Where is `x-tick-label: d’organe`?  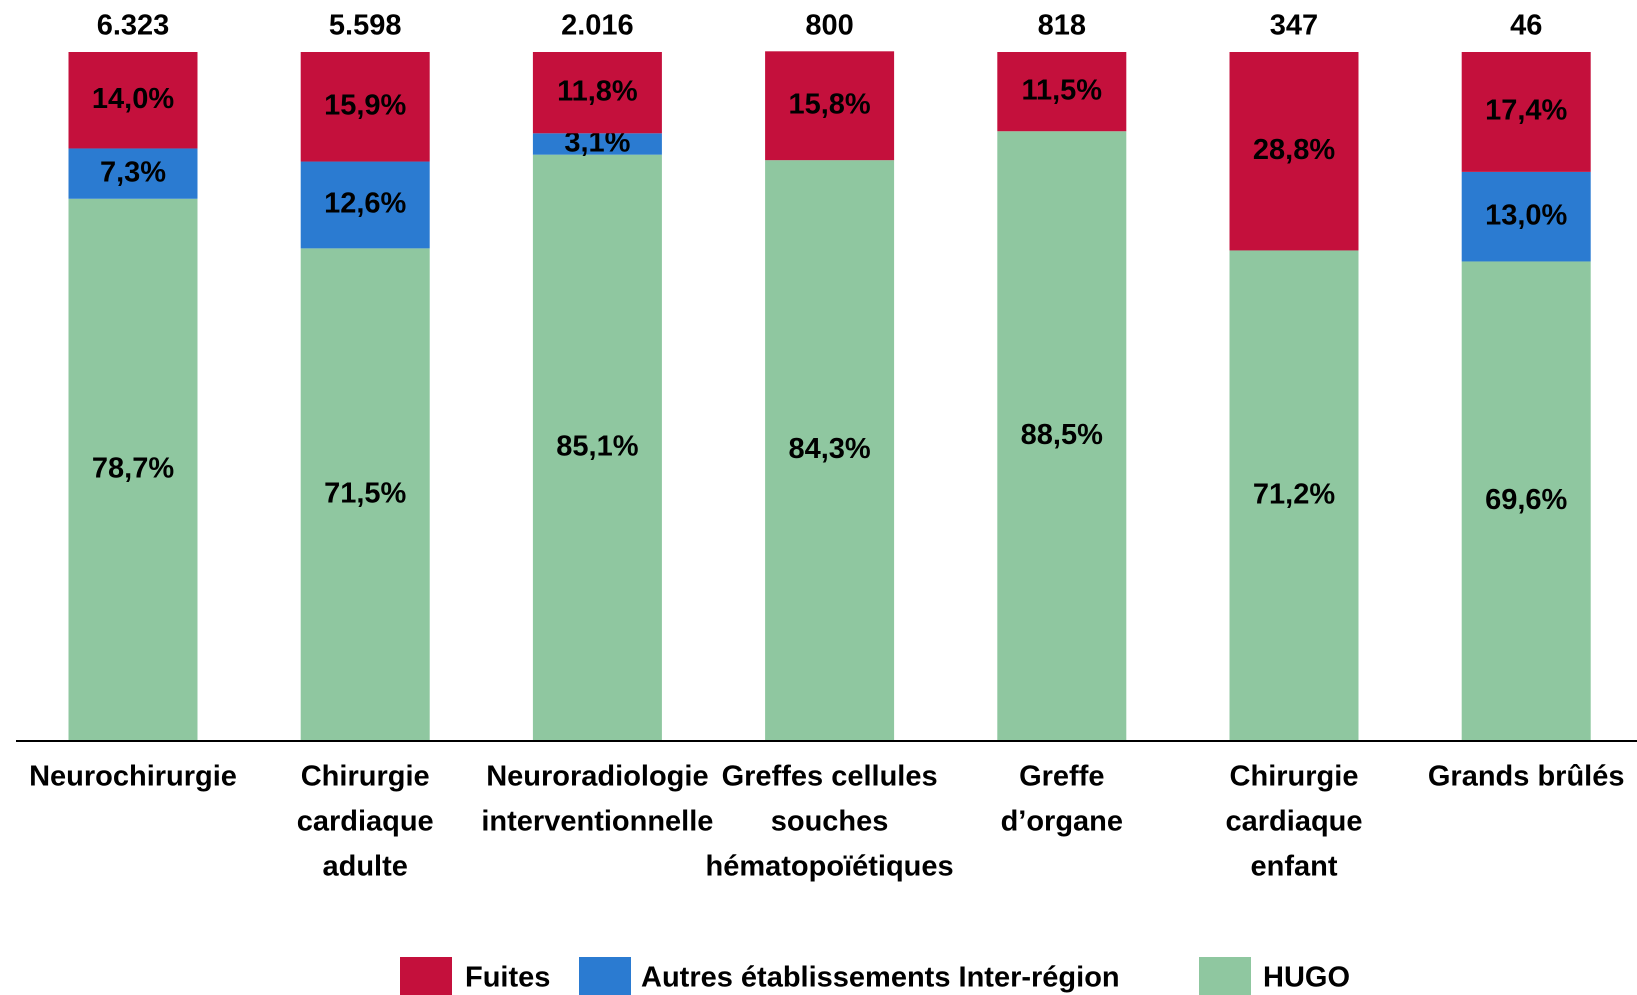 x-tick-label: d’organe is located at coordinates (1062, 822).